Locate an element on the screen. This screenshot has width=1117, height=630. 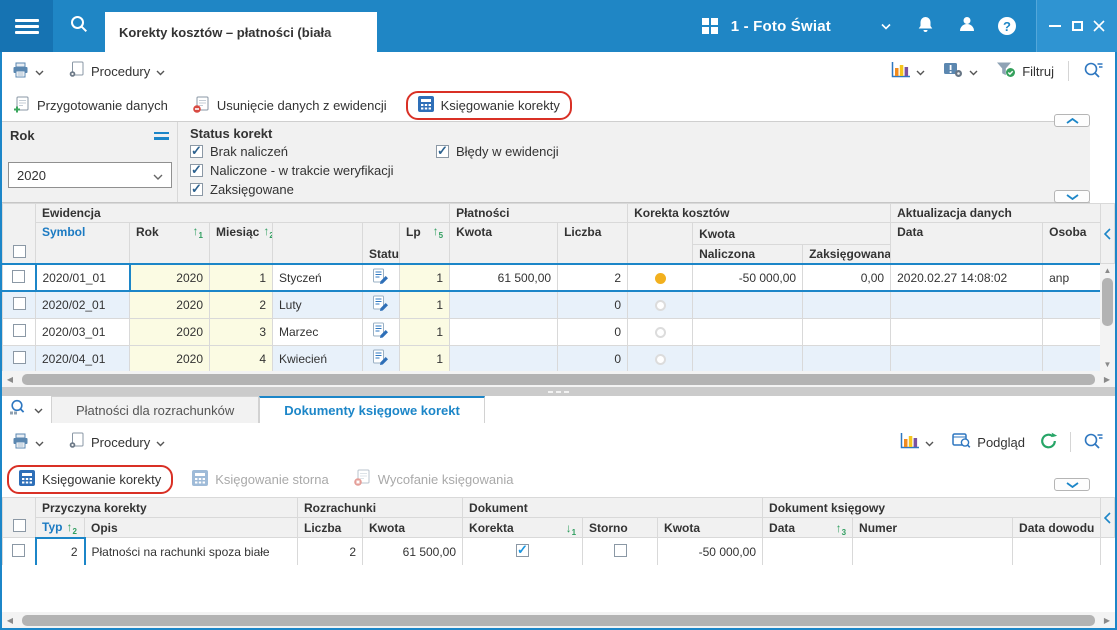
apps-grid-icon is located at coordinates (709, 26).